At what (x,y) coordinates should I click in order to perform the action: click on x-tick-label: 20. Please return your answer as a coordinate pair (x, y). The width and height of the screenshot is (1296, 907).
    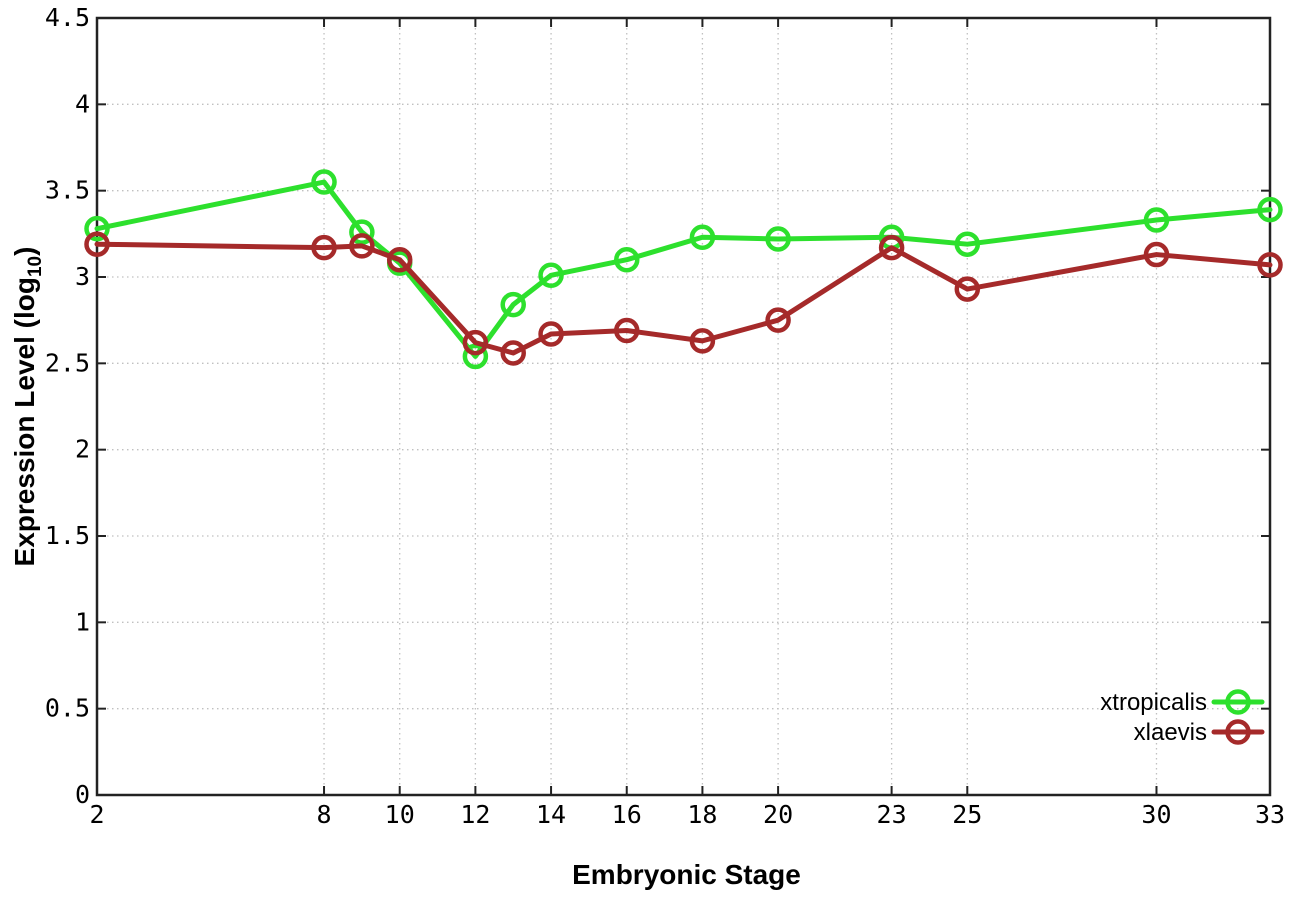
    Looking at the image, I should click on (778, 814).